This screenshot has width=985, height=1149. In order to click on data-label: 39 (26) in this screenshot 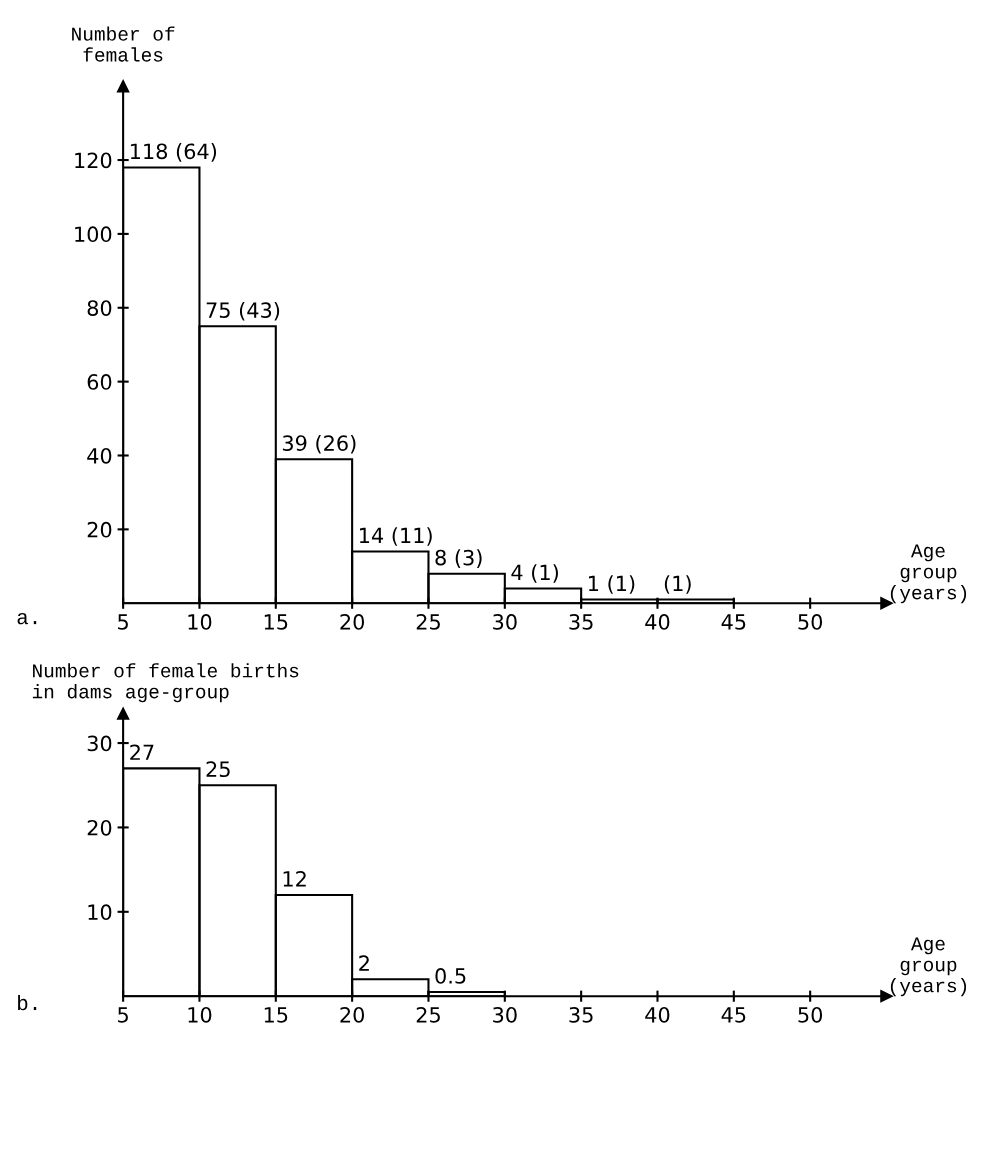, I will do `click(319, 444)`.